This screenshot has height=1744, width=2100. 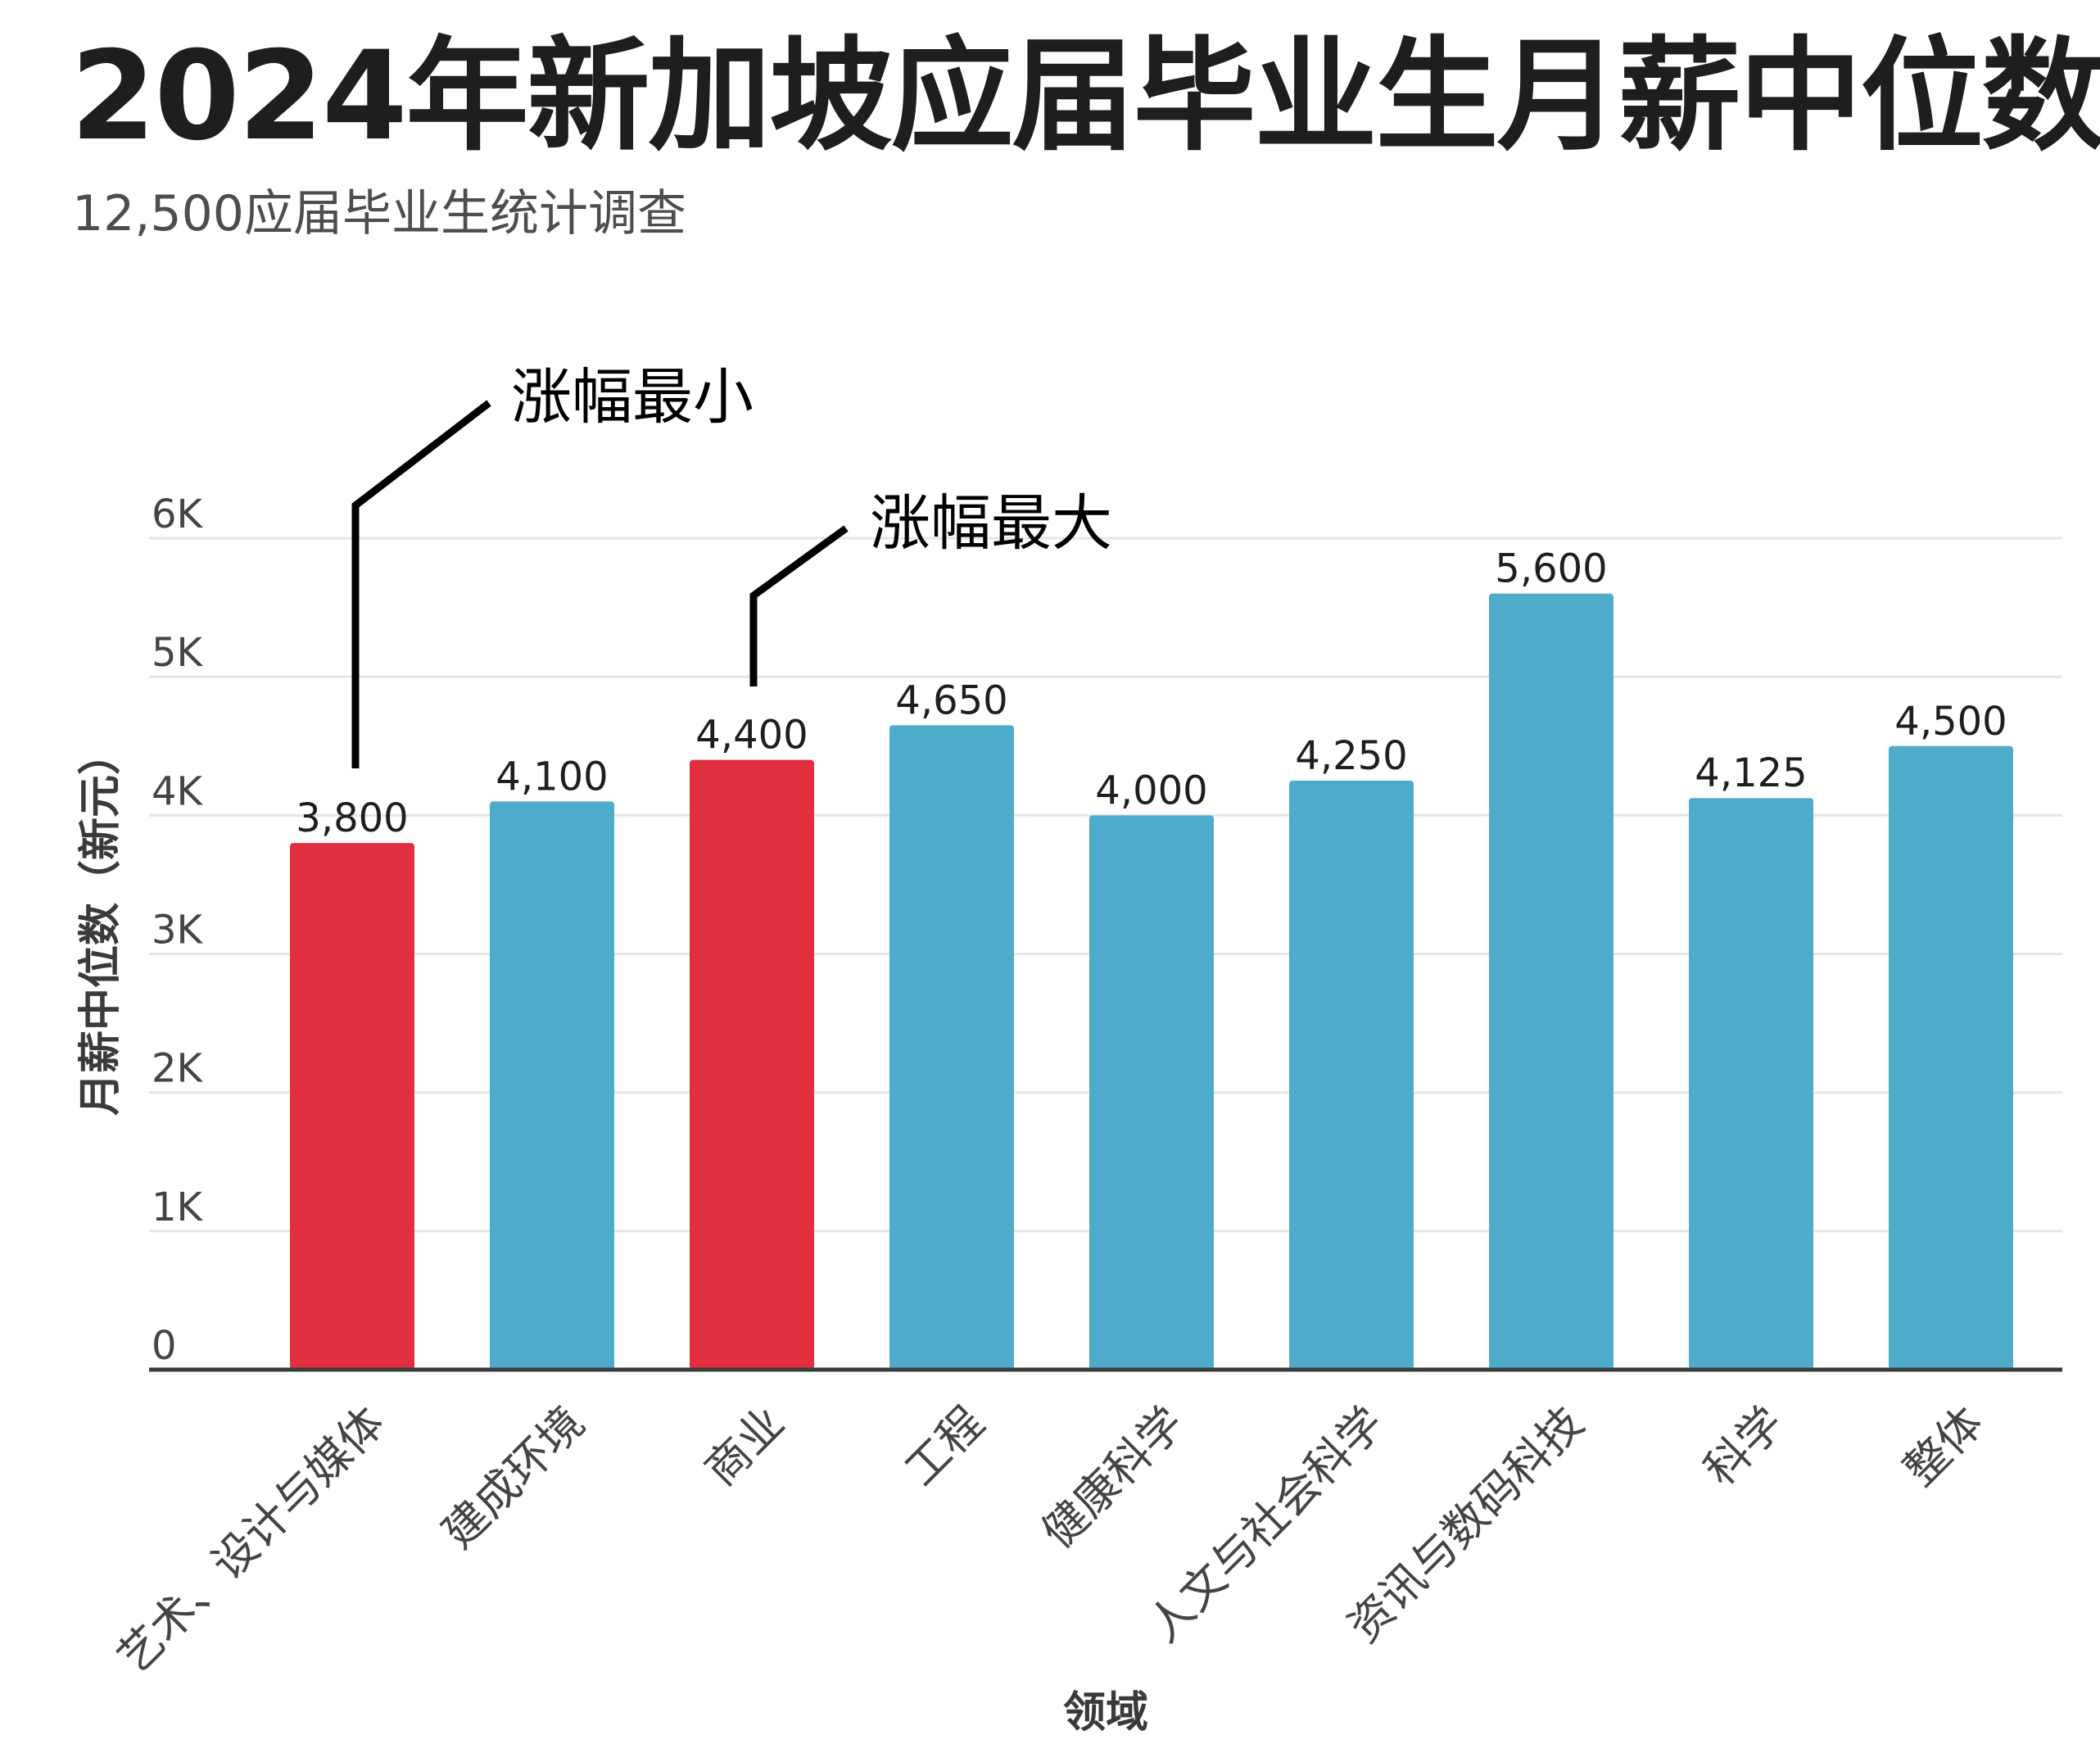 What do you see at coordinates (951, 700) in the screenshot?
I see `bar-value-label: 4,650` at bounding box center [951, 700].